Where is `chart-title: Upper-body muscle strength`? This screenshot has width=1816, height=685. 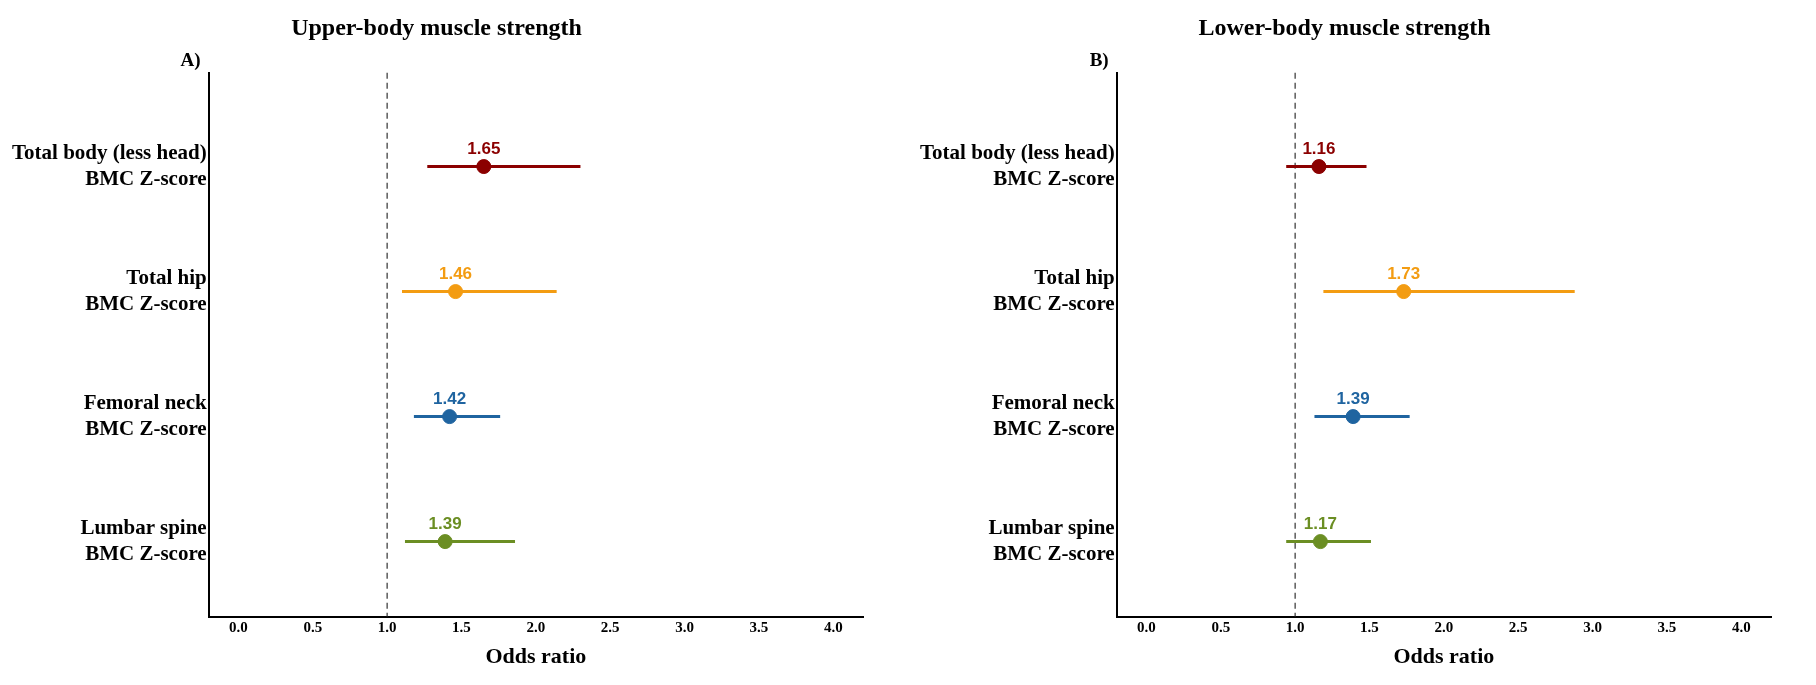 chart-title: Upper-body muscle strength is located at coordinates (436, 26).